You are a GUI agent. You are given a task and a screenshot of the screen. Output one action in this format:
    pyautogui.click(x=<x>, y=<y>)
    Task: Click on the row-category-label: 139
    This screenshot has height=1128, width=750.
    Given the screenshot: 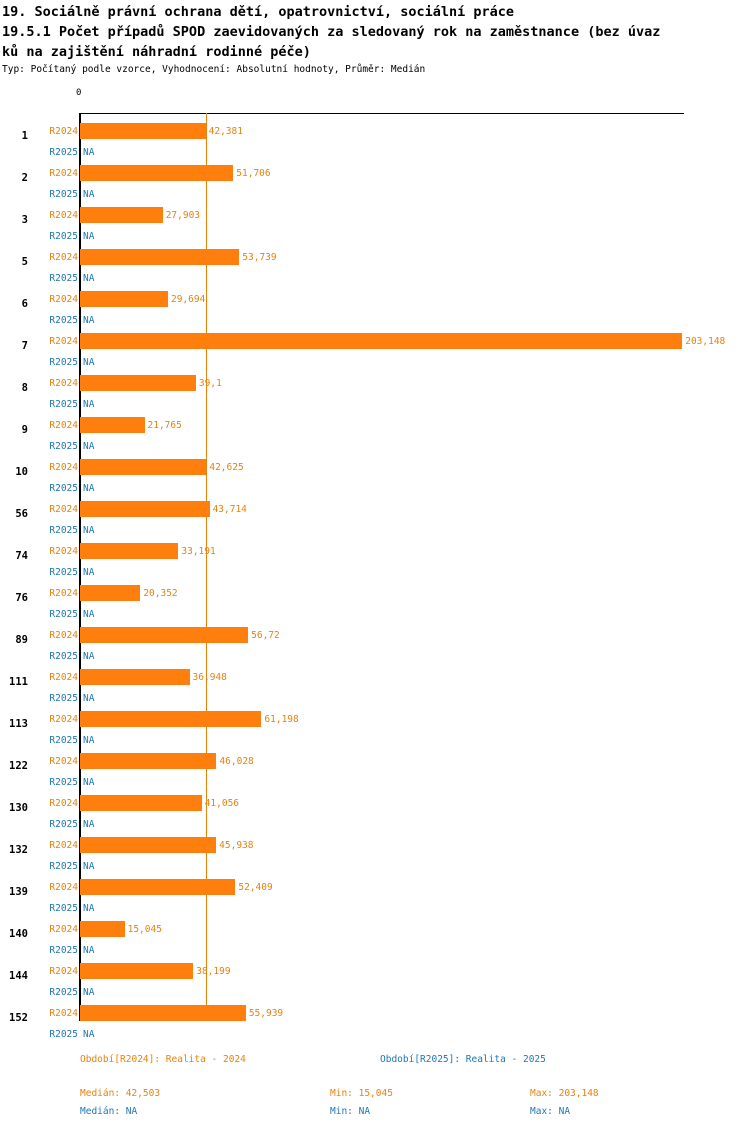 What is the action you would take?
    pyautogui.click(x=18, y=892)
    